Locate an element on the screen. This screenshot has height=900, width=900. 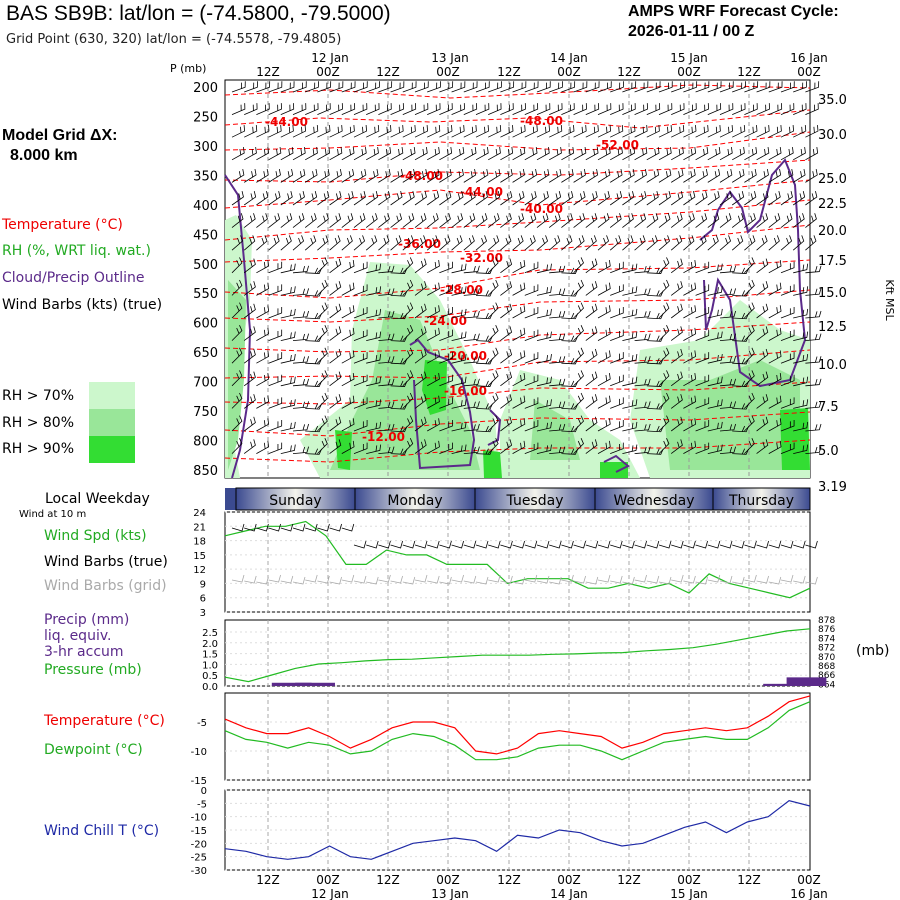
station-title: BAS SB9B: lat/lon = (-74.5800, -79.5000) is located at coordinates (198, 13).